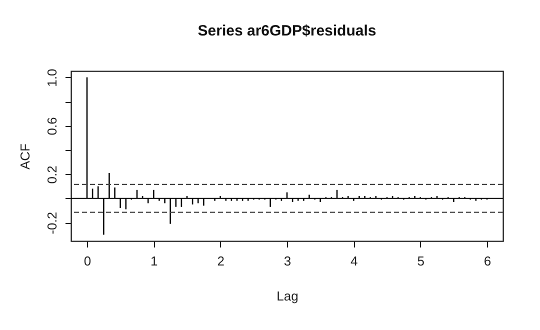  I want to click on x-tick-label: 6, so click(488, 261).